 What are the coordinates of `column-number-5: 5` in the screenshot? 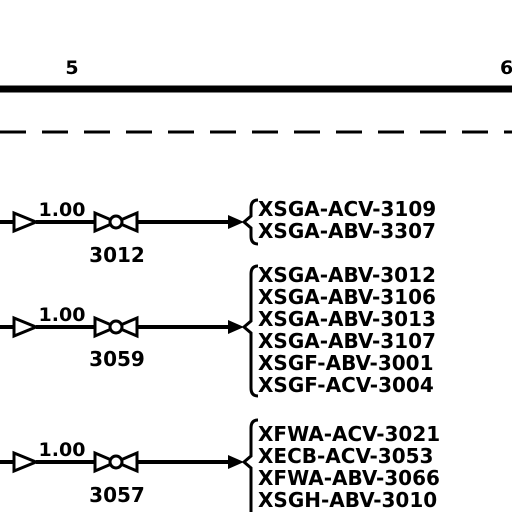 It's located at (71, 68).